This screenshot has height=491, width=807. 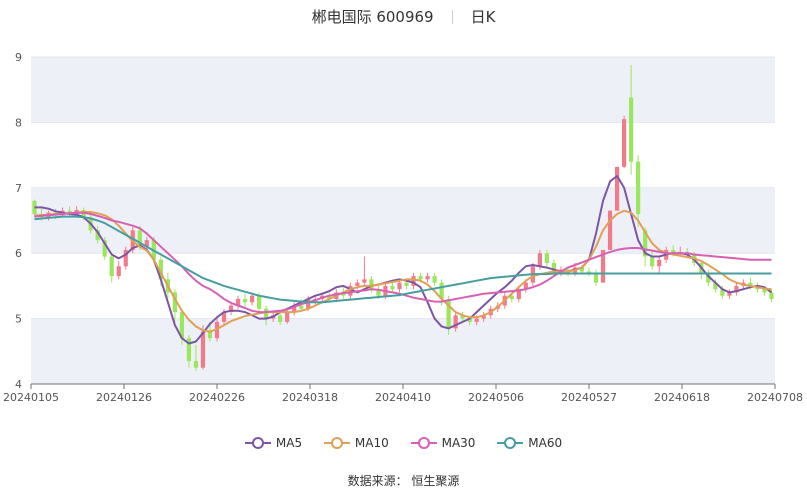 I want to click on legend-item-ma60: MA60, so click(x=529, y=443).